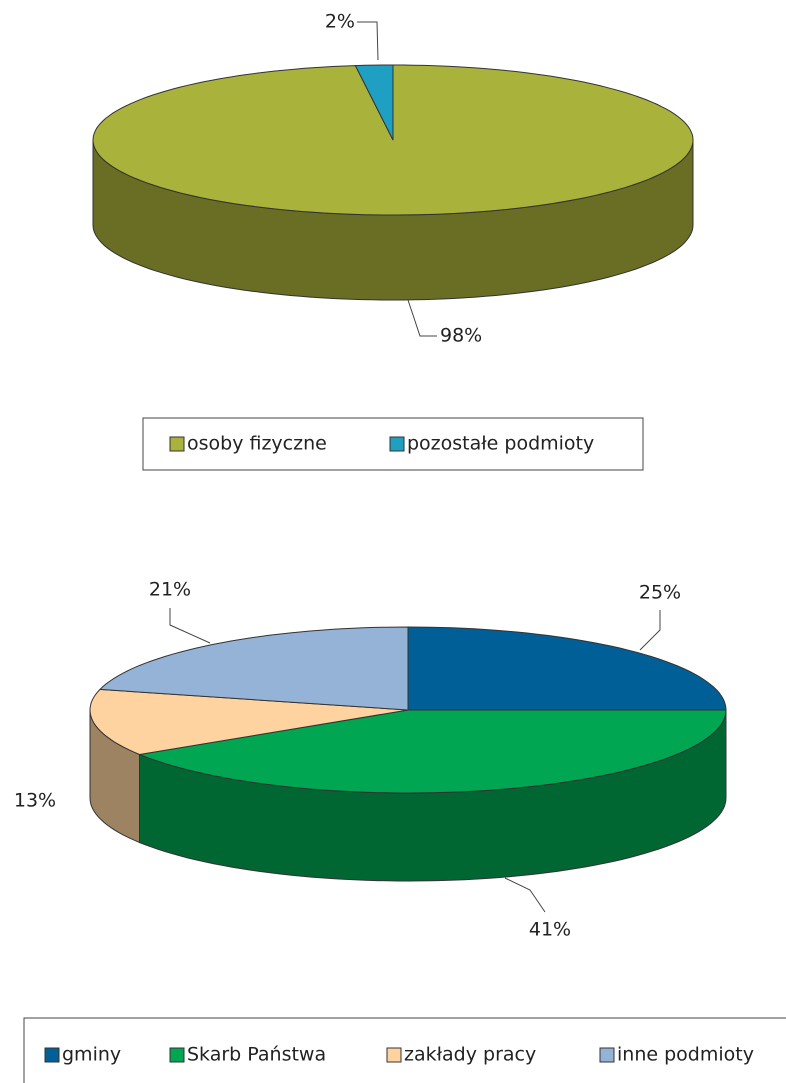 The width and height of the screenshot is (786, 1083). I want to click on data-label: 41%, so click(550, 930).